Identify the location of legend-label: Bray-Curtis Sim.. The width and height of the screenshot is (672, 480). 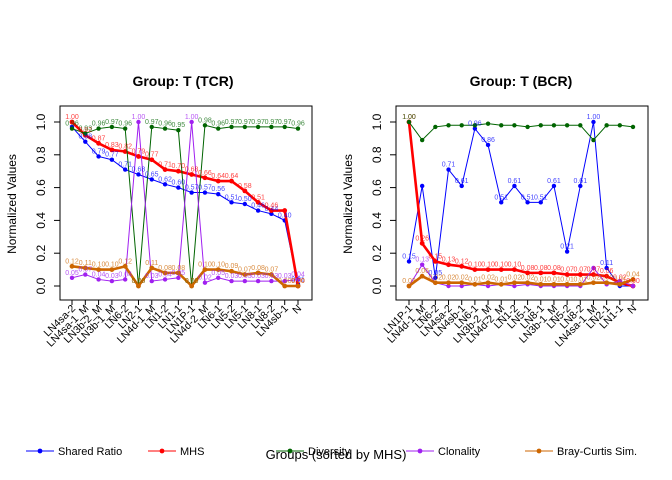
(597, 452).